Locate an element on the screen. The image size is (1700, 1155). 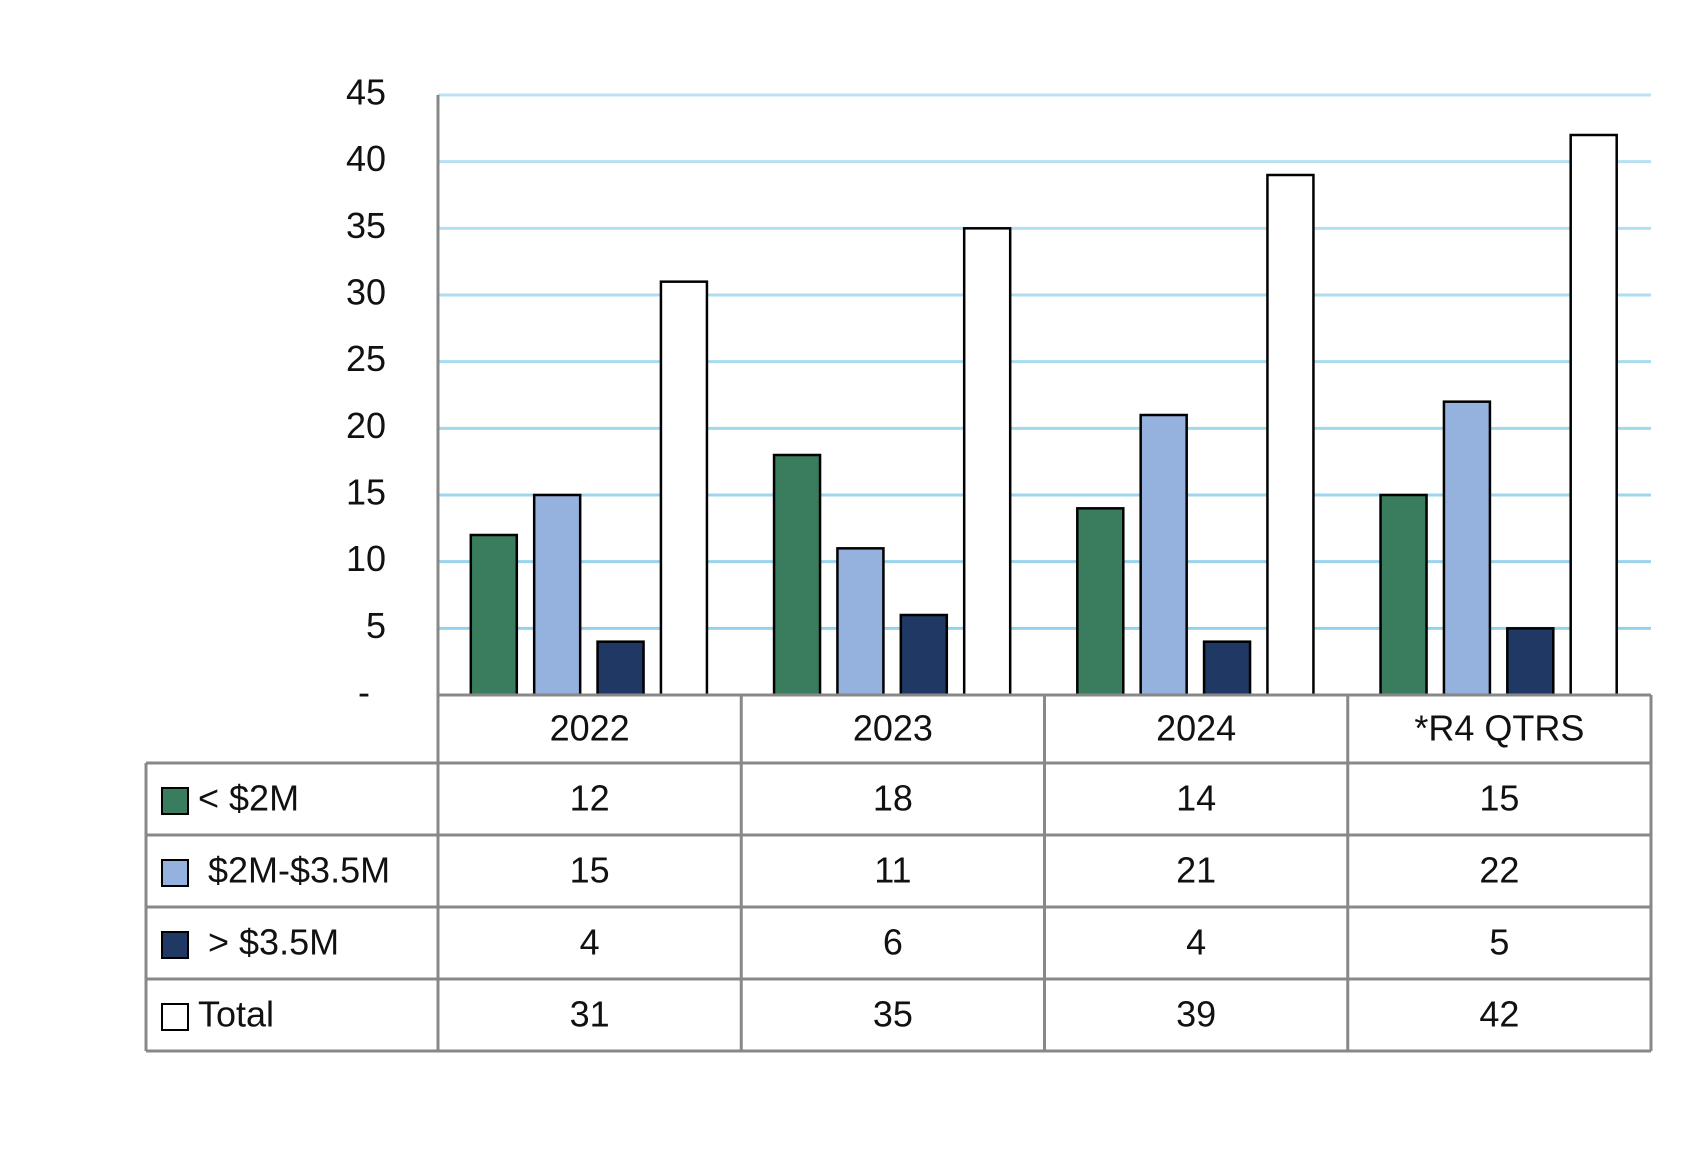
table-value: 18 is located at coordinates (893, 798).